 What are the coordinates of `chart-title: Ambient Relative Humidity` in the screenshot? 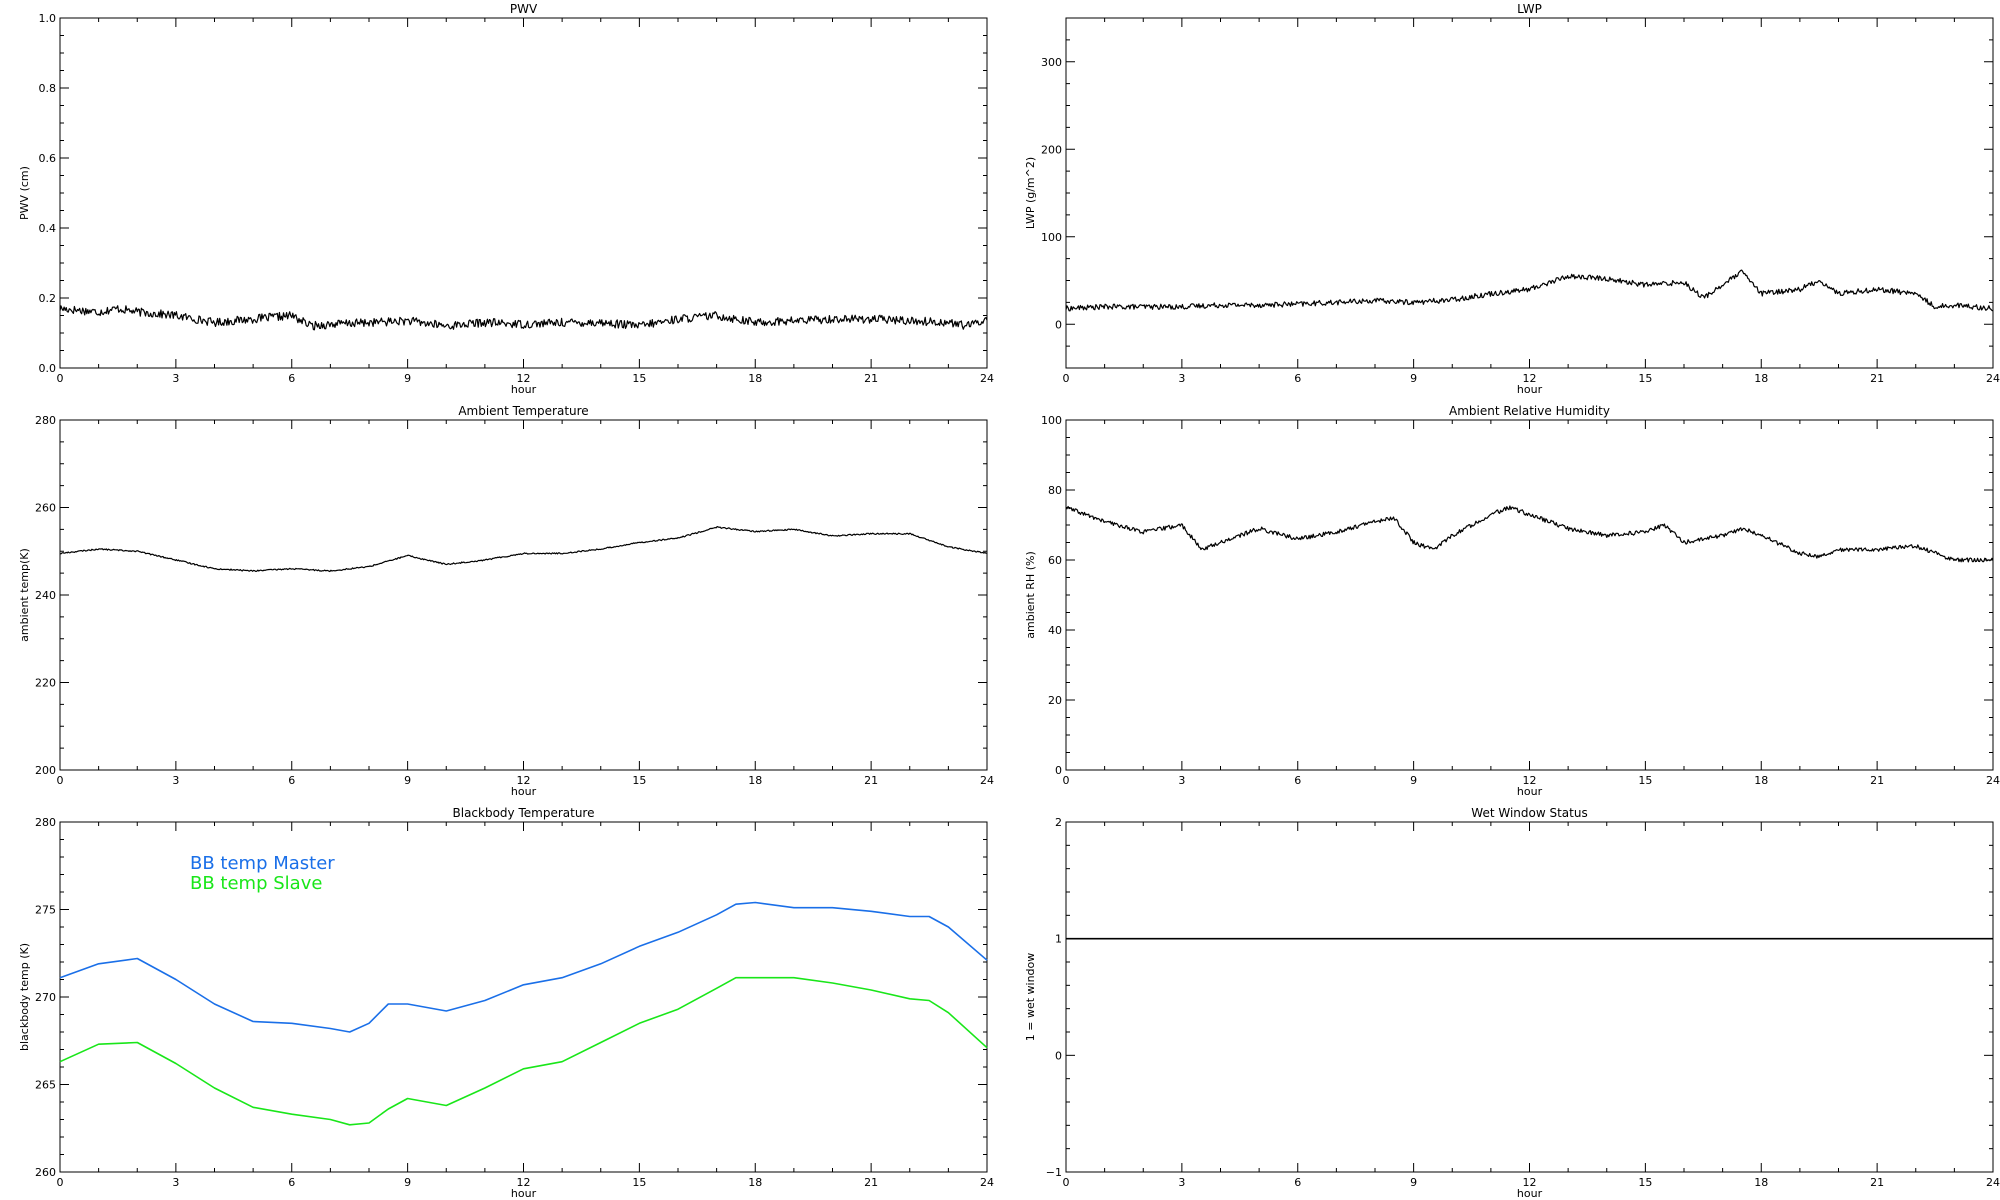 It's located at (1529, 411).